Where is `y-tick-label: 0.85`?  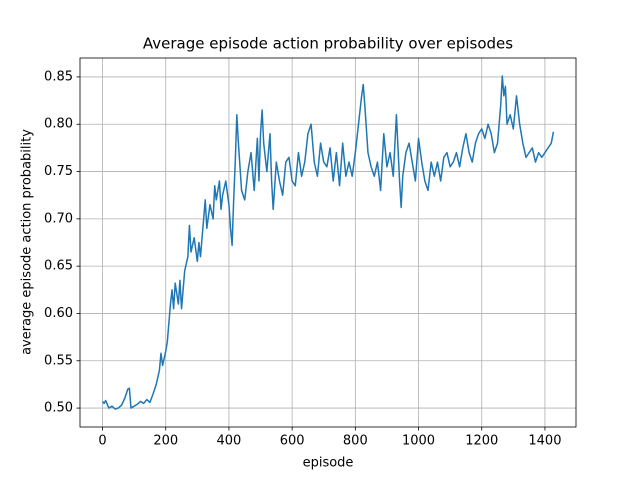 y-tick-label: 0.85 is located at coordinates (58, 76).